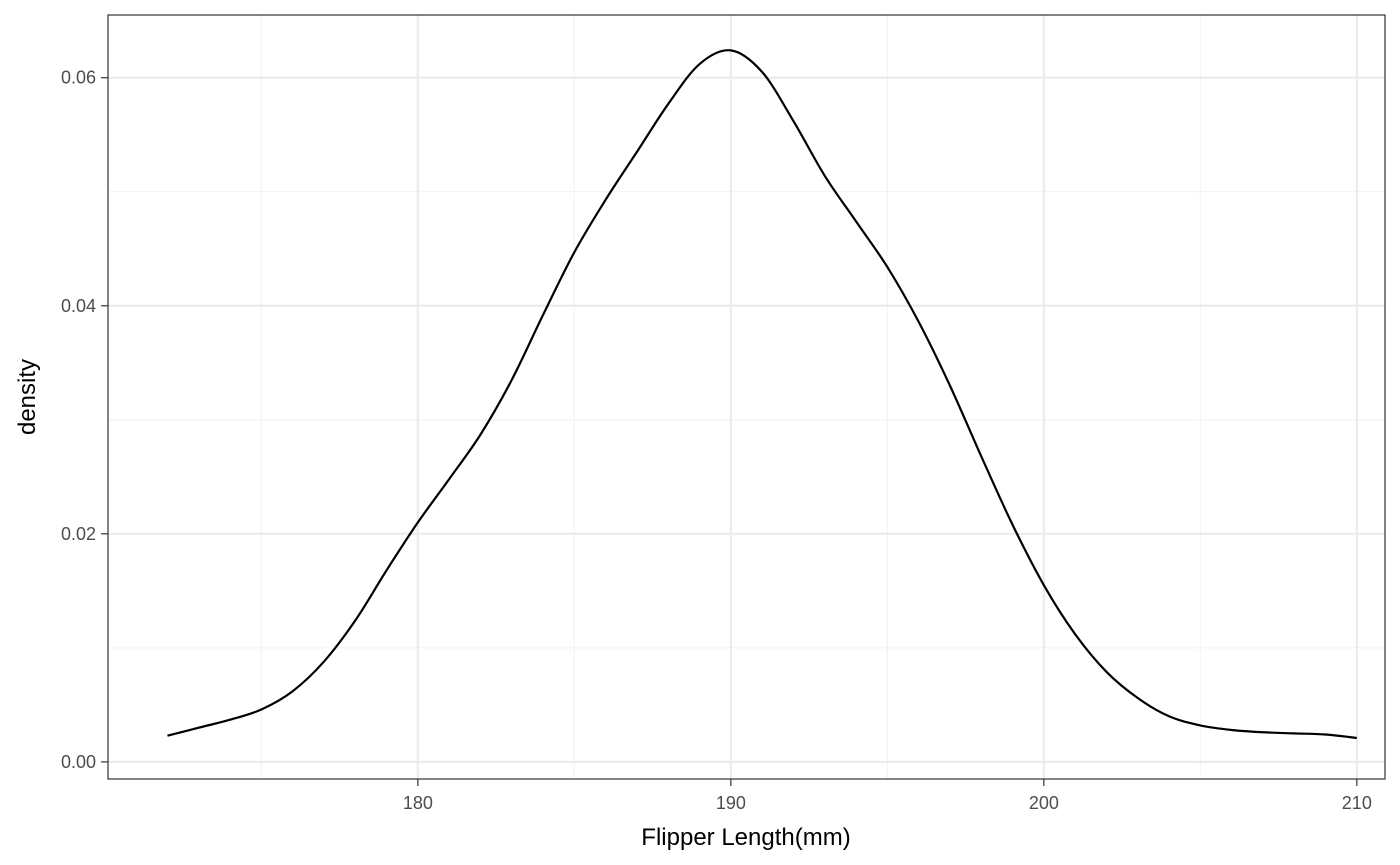  I want to click on y-tick-label: 0.06, so click(78, 78).